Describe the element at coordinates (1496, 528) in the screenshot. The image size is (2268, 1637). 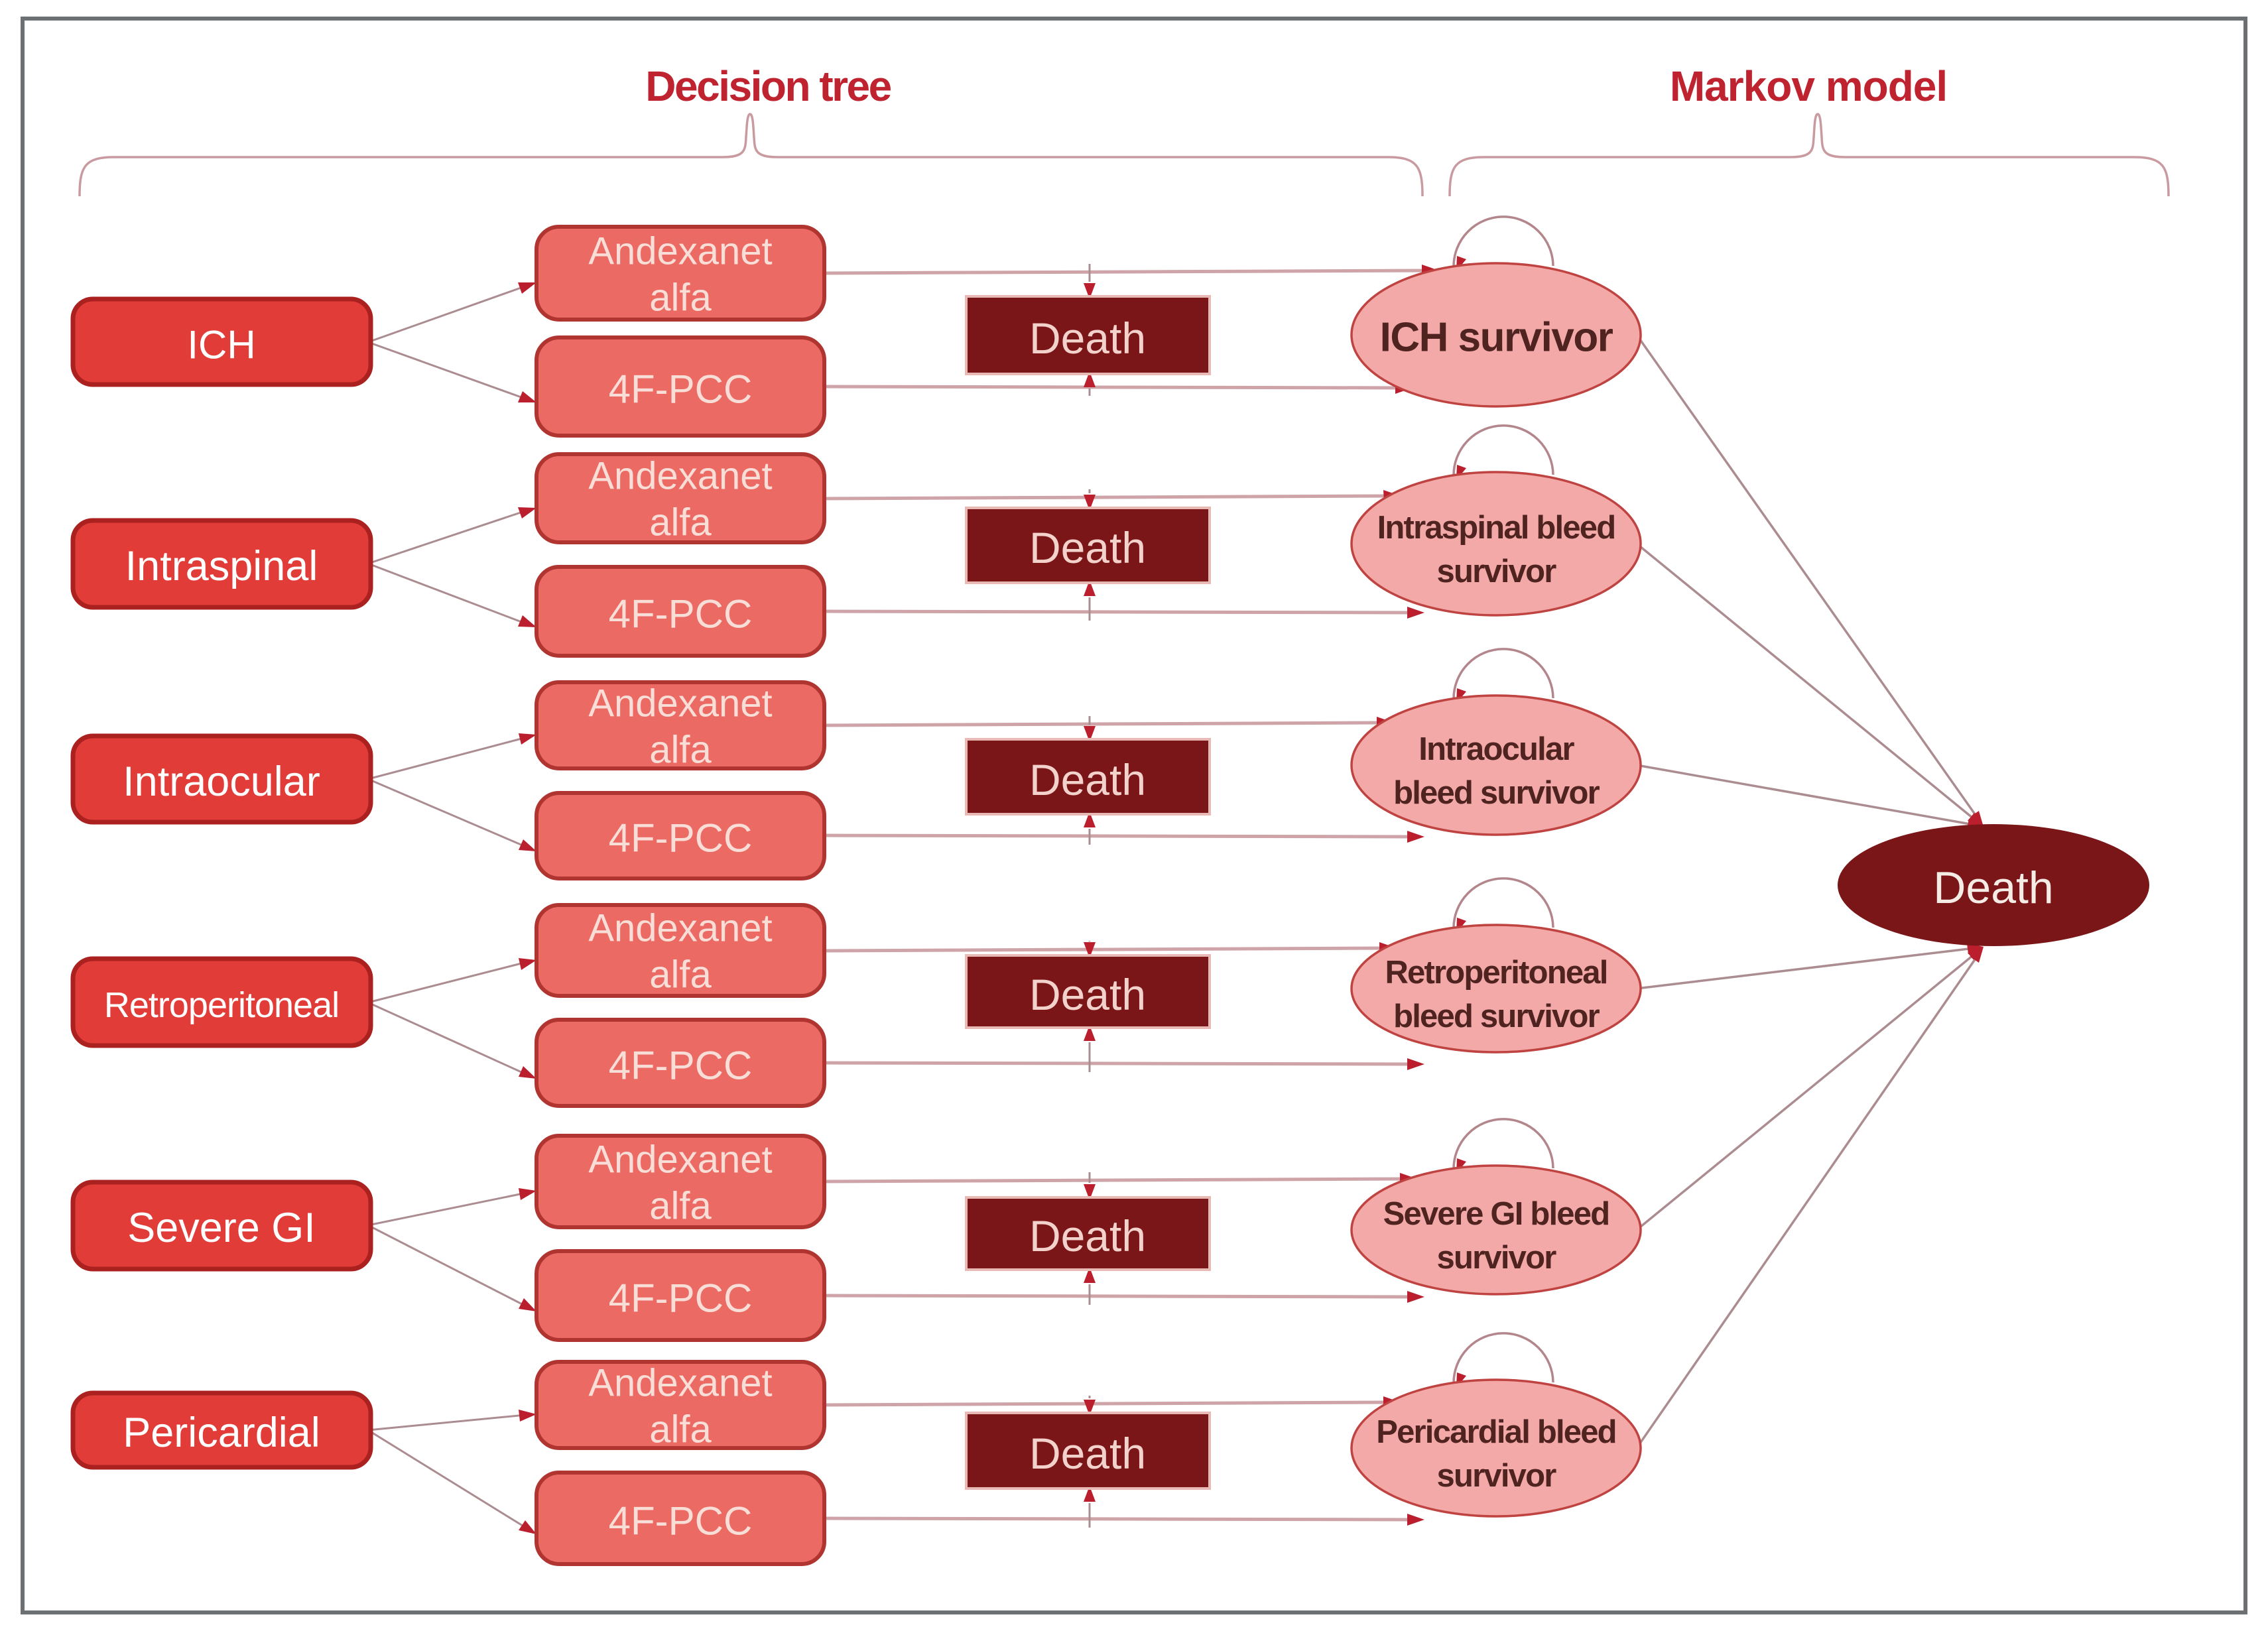
I see `svg-text: Intraspinal bleed` at that location.